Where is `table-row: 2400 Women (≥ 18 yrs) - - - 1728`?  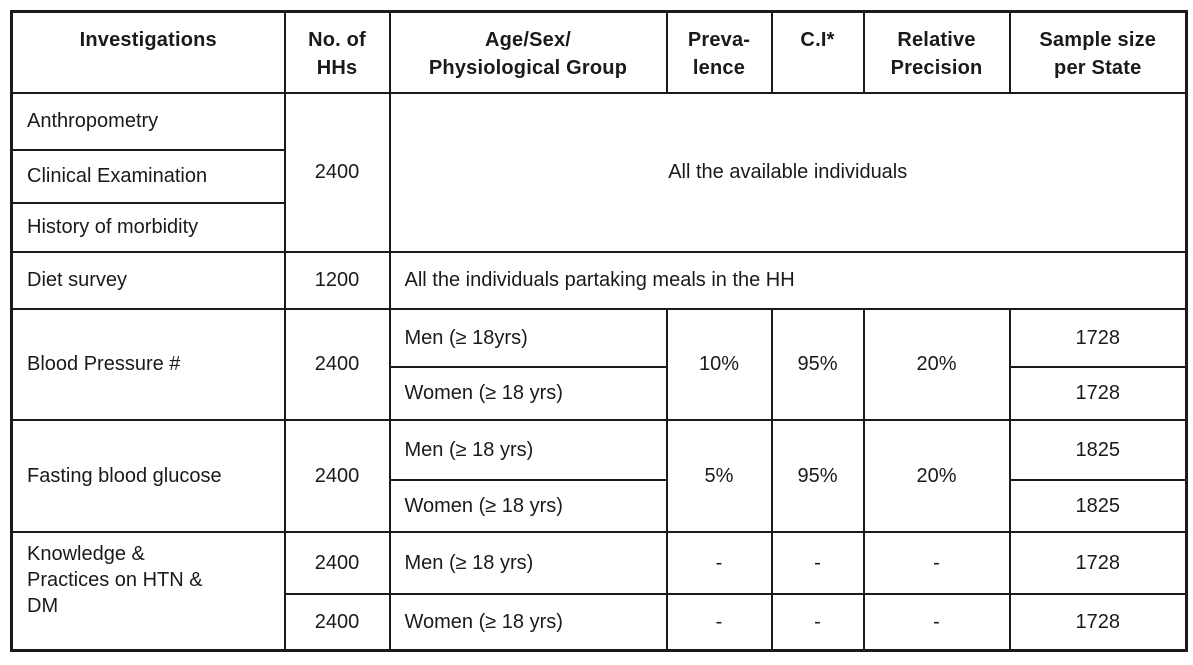 table-row: 2400 Women (≥ 18 yrs) - - - 1728 is located at coordinates (600, 622).